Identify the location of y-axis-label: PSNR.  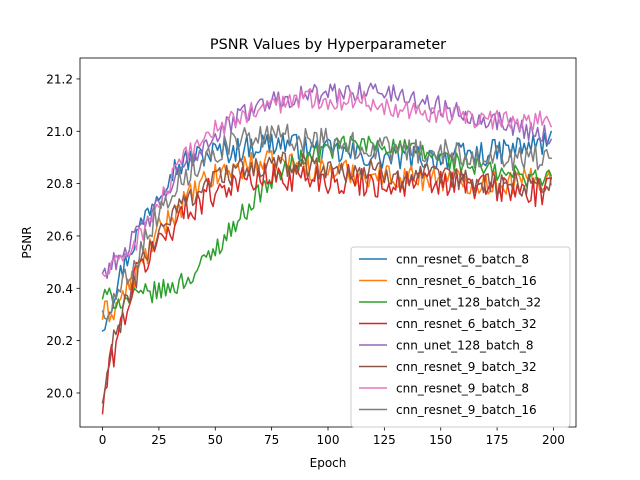
(27, 242).